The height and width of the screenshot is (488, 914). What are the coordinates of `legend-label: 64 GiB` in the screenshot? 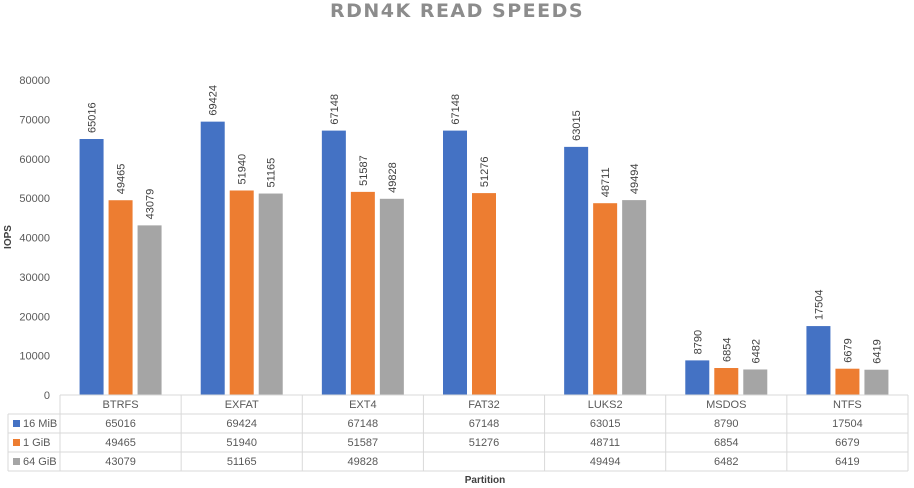 It's located at (40, 462).